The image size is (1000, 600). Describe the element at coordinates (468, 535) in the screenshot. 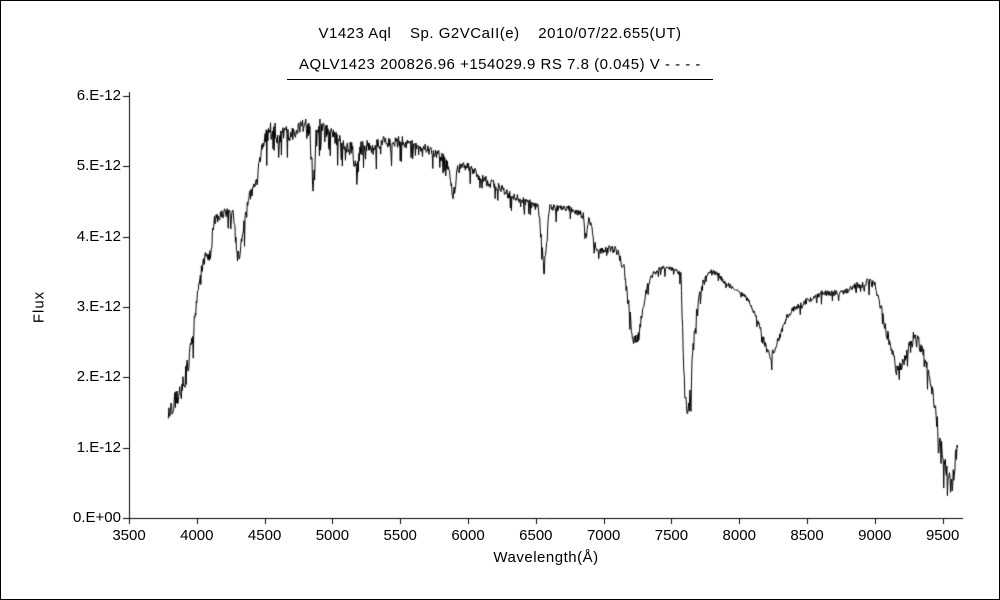

I see `x-tick-label: 6000` at that location.